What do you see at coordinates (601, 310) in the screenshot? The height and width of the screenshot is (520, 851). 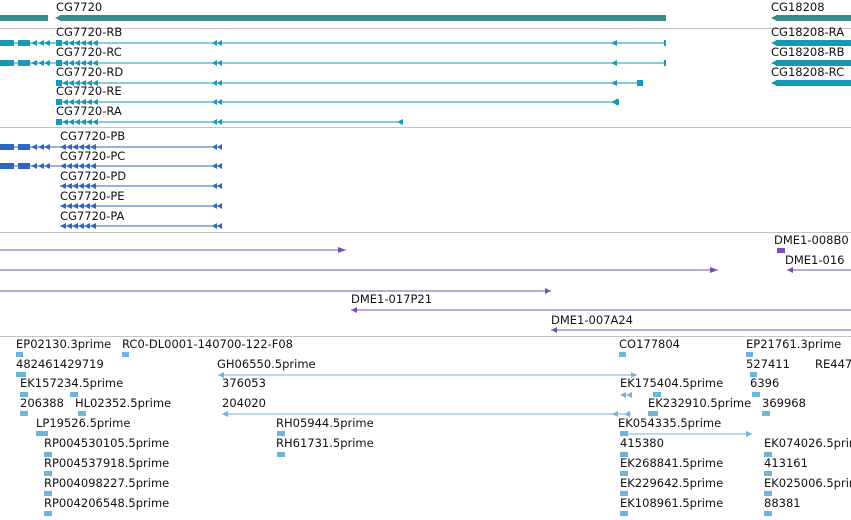 I see `clone-dme1-017p21` at bounding box center [601, 310].